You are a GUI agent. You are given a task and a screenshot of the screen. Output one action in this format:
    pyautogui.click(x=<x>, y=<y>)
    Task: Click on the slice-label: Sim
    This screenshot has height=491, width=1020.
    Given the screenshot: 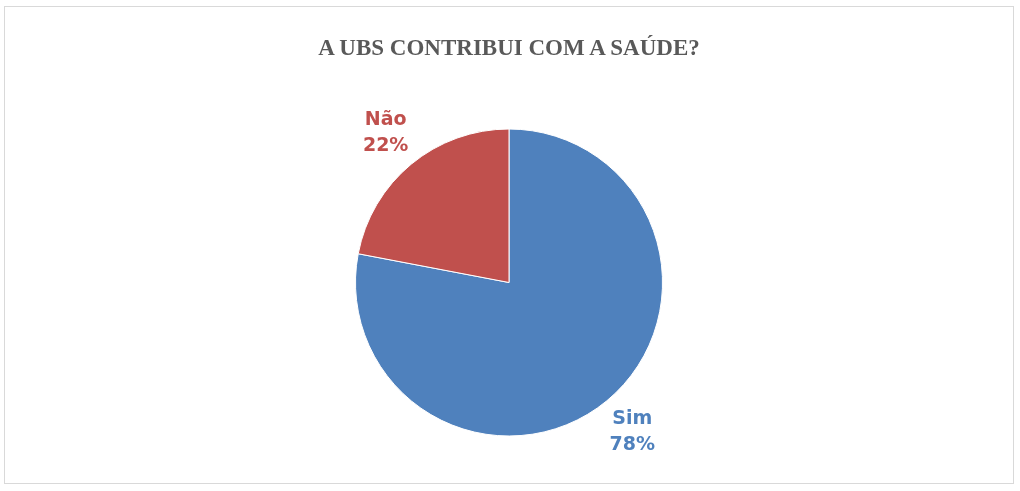 What is the action you would take?
    pyautogui.click(x=632, y=416)
    